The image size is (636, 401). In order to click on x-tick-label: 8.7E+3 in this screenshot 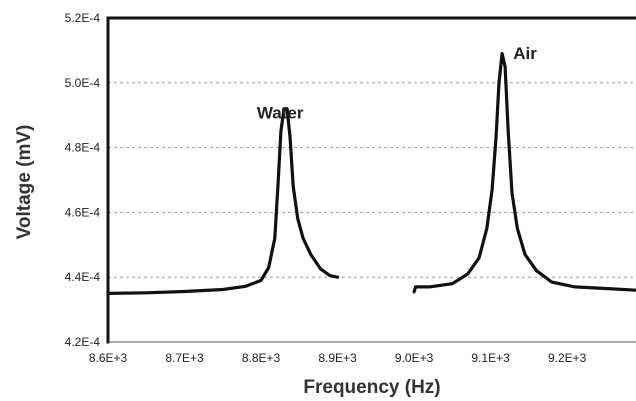, I will do `click(184, 358)`.